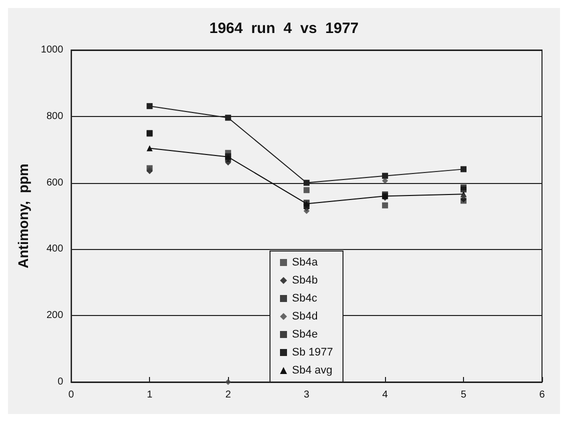  Describe the element at coordinates (385, 395) in the screenshot. I see `x-tick-label: 4` at that location.